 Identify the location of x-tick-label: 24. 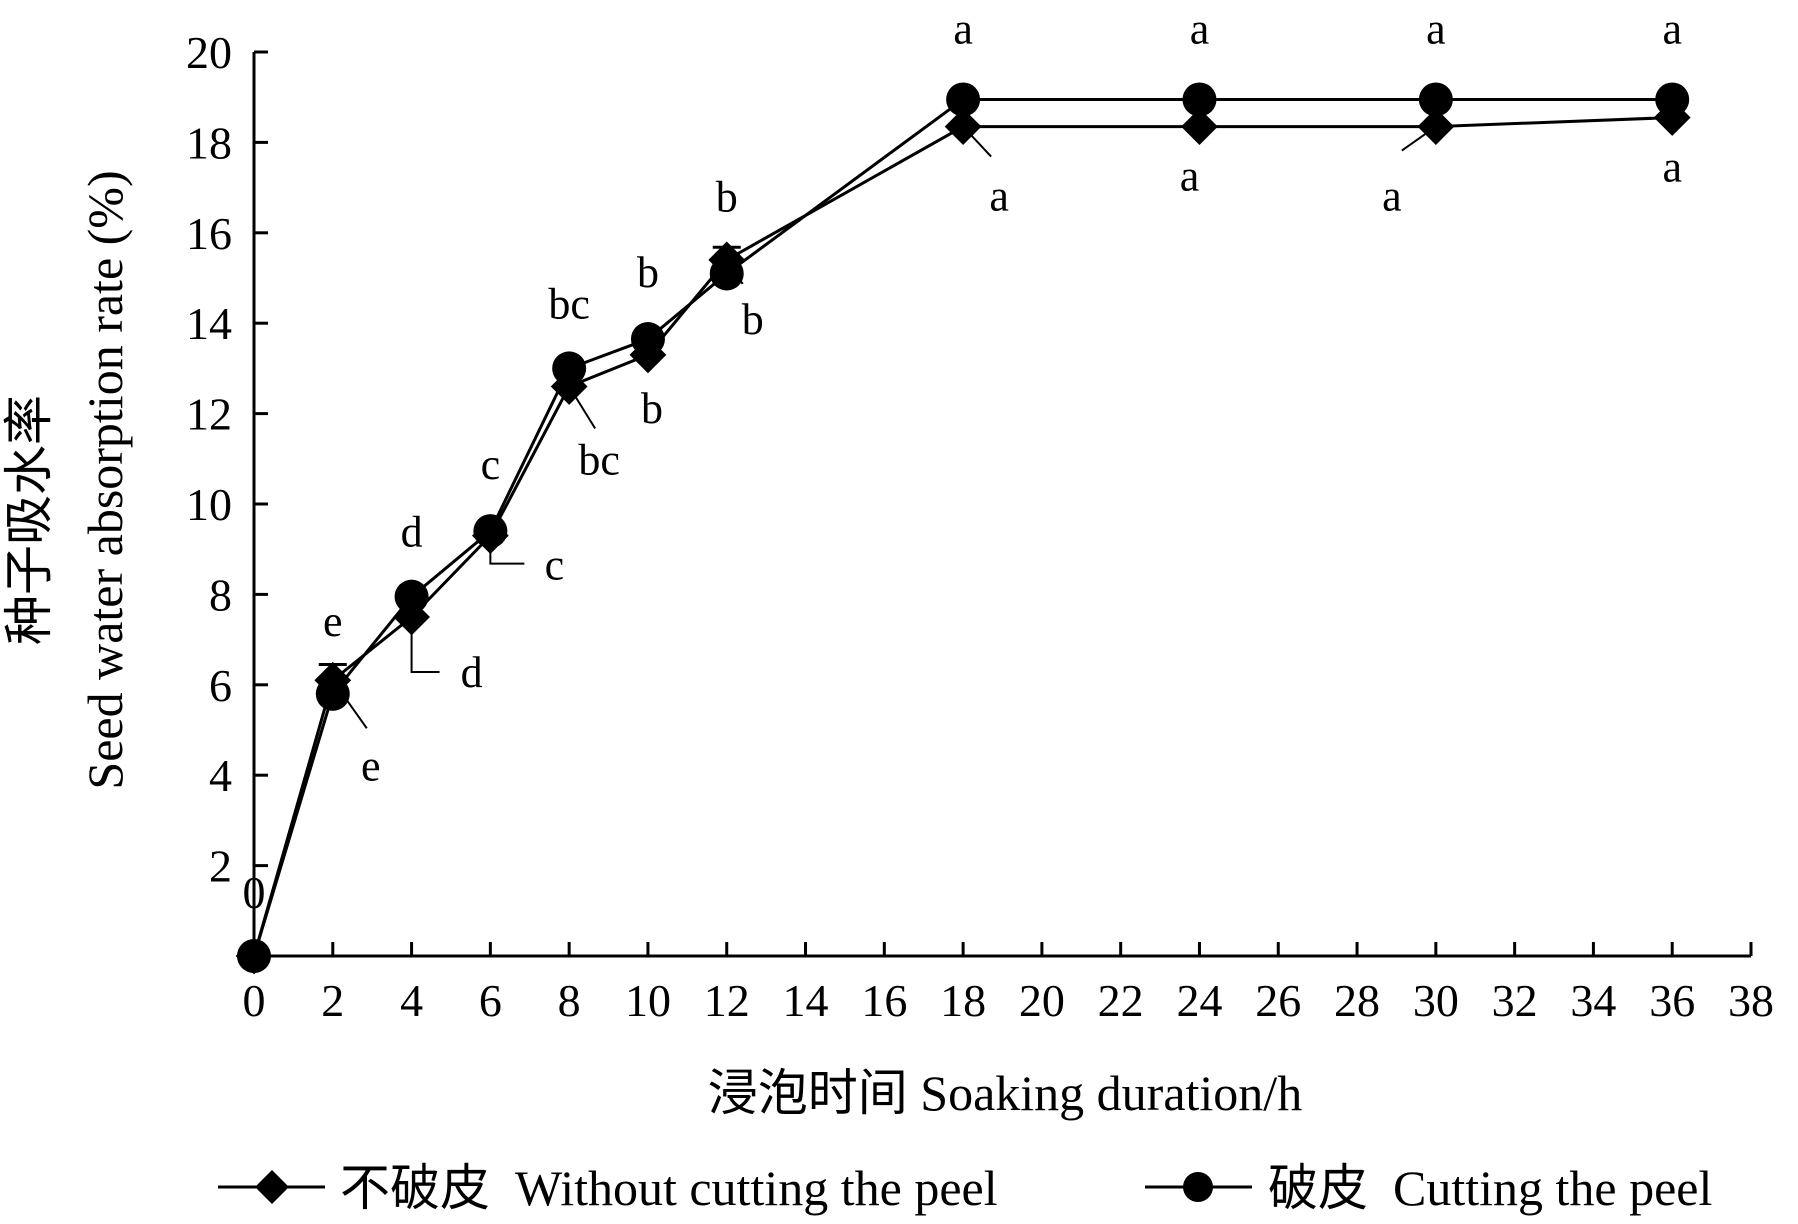
(1199, 1000).